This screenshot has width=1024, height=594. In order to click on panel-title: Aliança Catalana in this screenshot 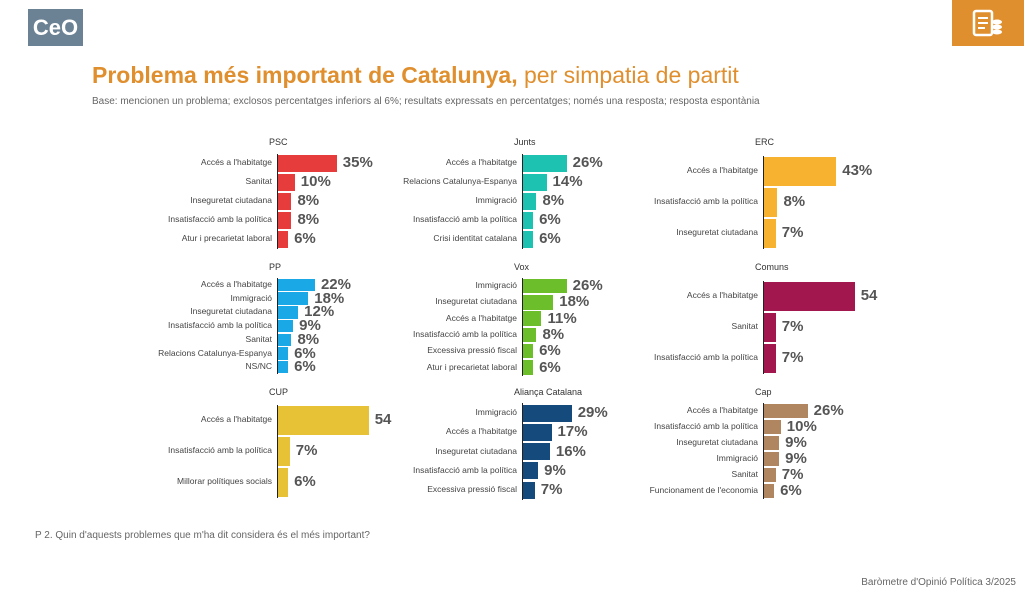, I will do `click(548, 392)`.